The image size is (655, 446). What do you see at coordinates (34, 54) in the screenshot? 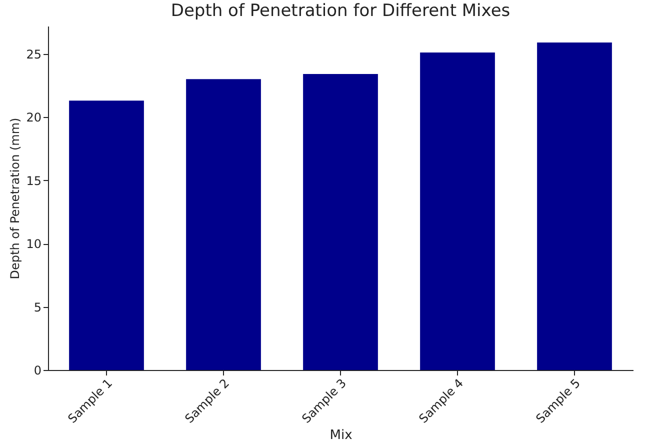
I see `y-tick-label: 25` at bounding box center [34, 54].